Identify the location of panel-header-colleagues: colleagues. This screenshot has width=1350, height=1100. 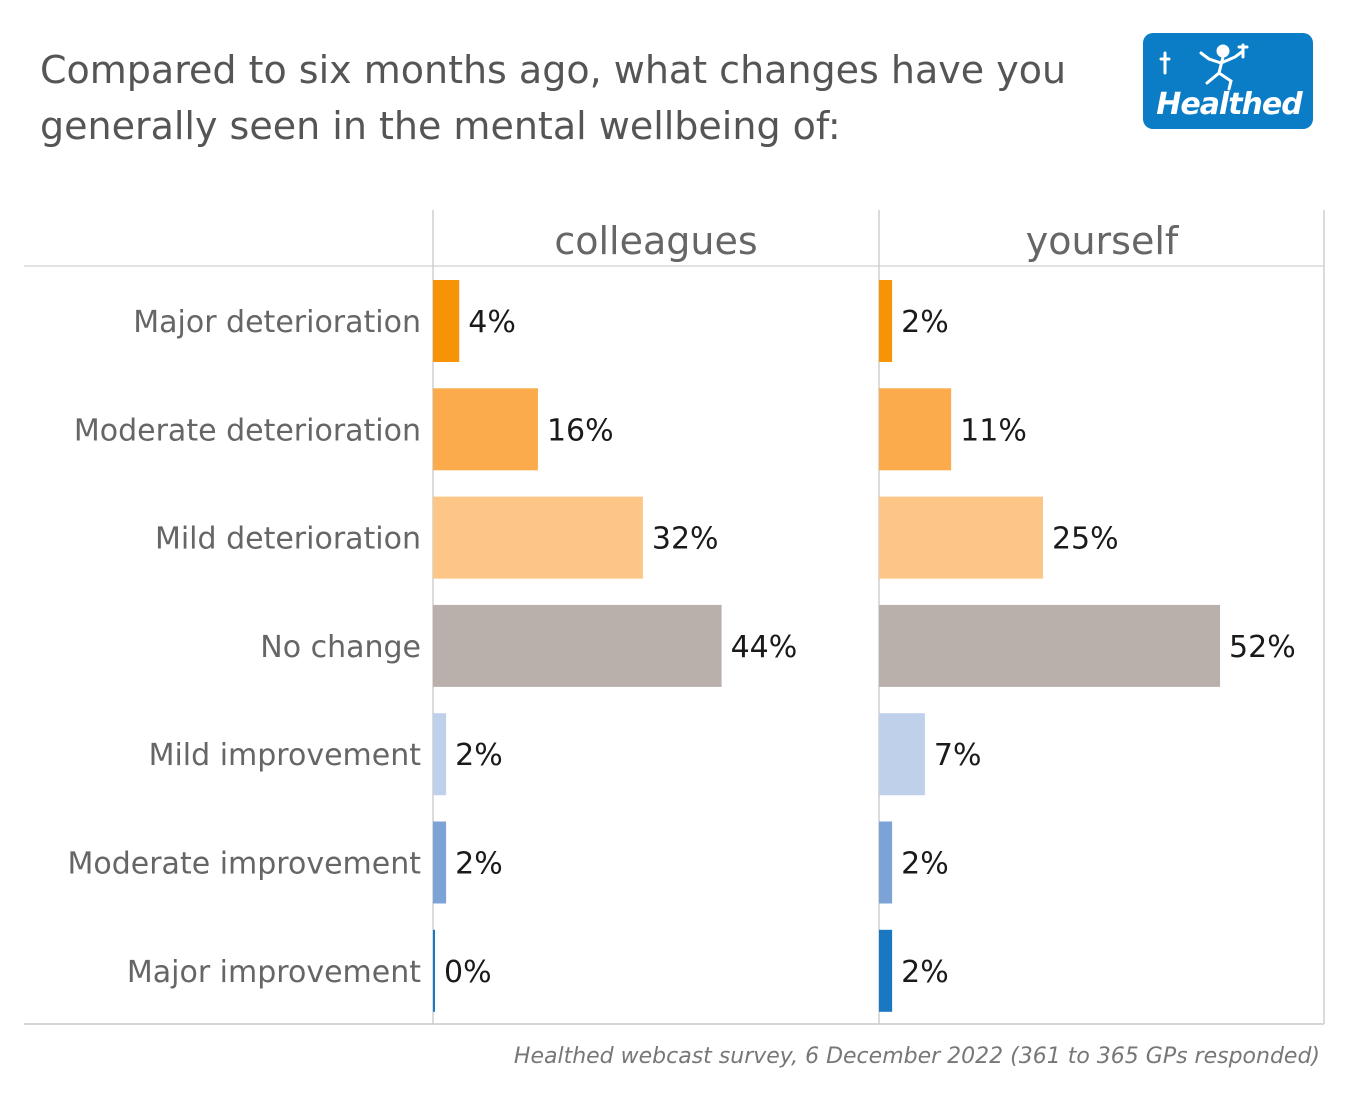
(655, 241).